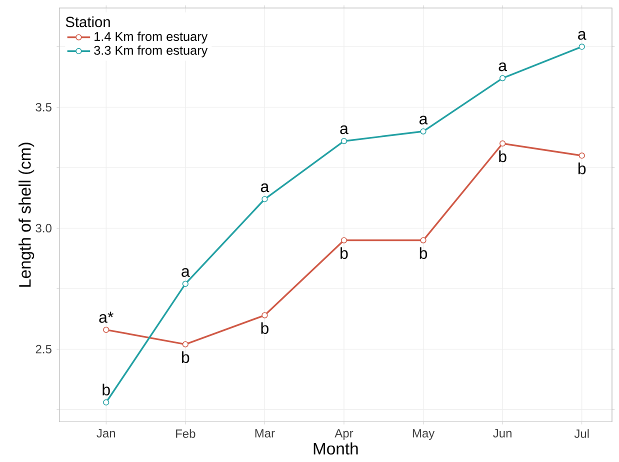 This screenshot has width=619, height=462. What do you see at coordinates (151, 52) in the screenshot?
I see `legend-label: 3.3 Km from estuary` at bounding box center [151, 52].